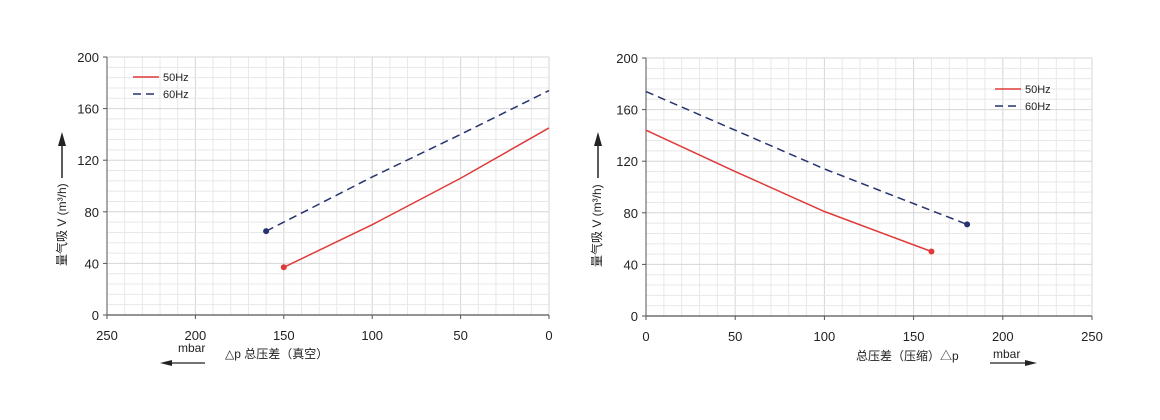 The image size is (1160, 420). Describe the element at coordinates (907, 355) in the screenshot. I see `x-axis-label: 总压差（压缩）△p` at that location.